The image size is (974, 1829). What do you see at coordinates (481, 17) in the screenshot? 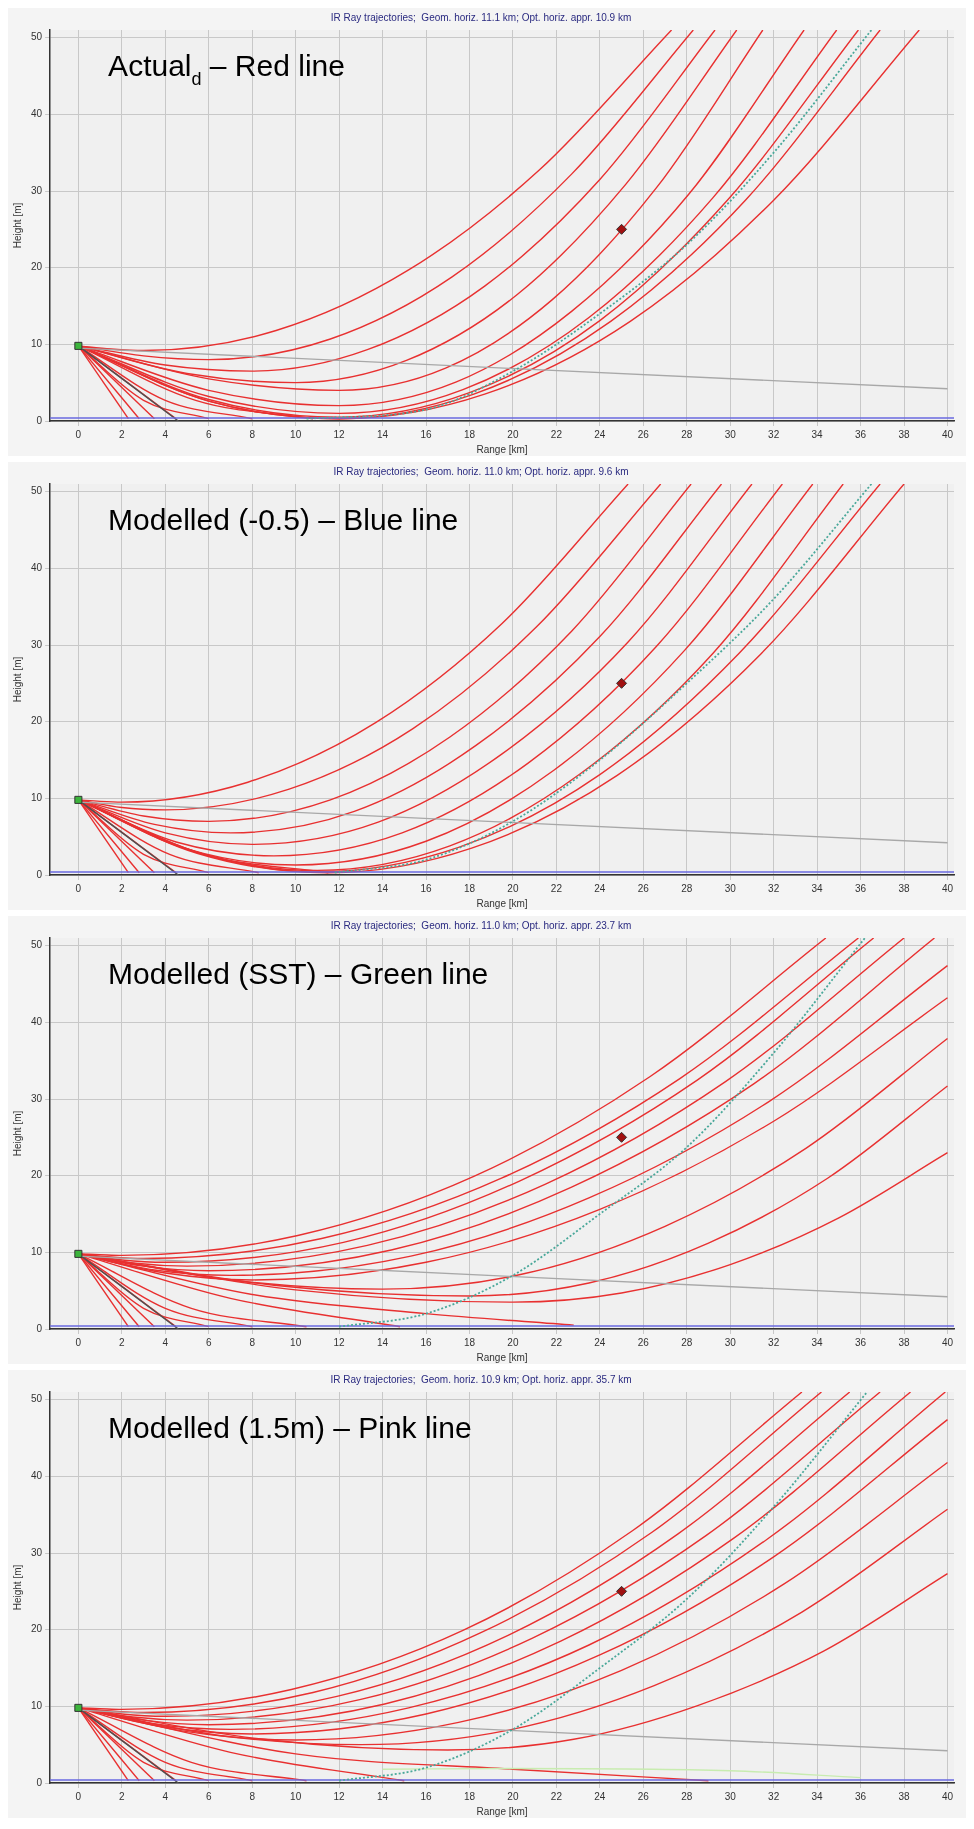
I see `chart-title: IR Ray trajectories; Geom. horiz. 11.1 km; Opt. horiz. appr. 10.9 km` at bounding box center [481, 17].